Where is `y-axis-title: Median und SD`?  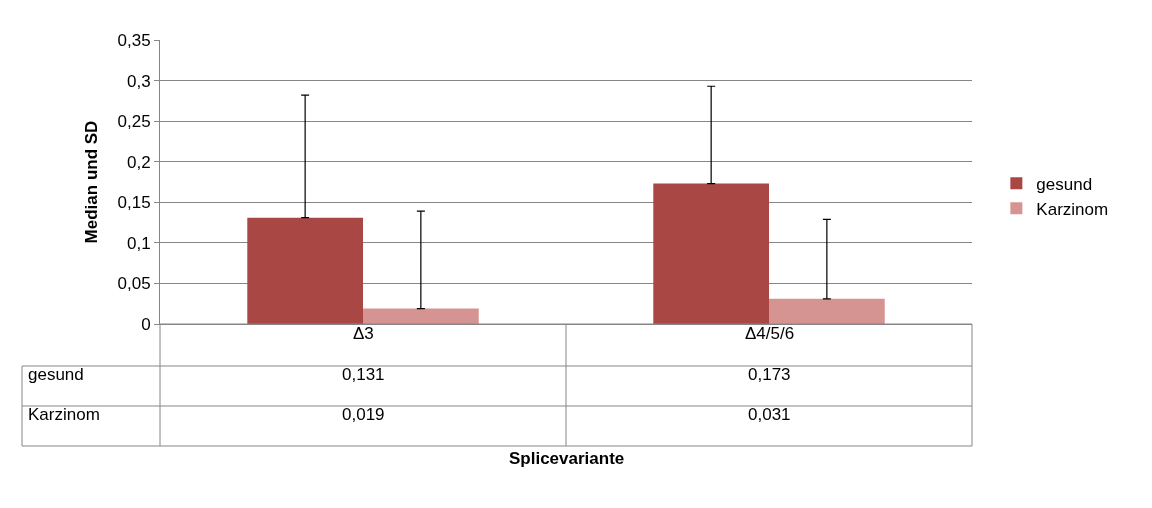 y-axis-title: Median und SD is located at coordinates (92, 182).